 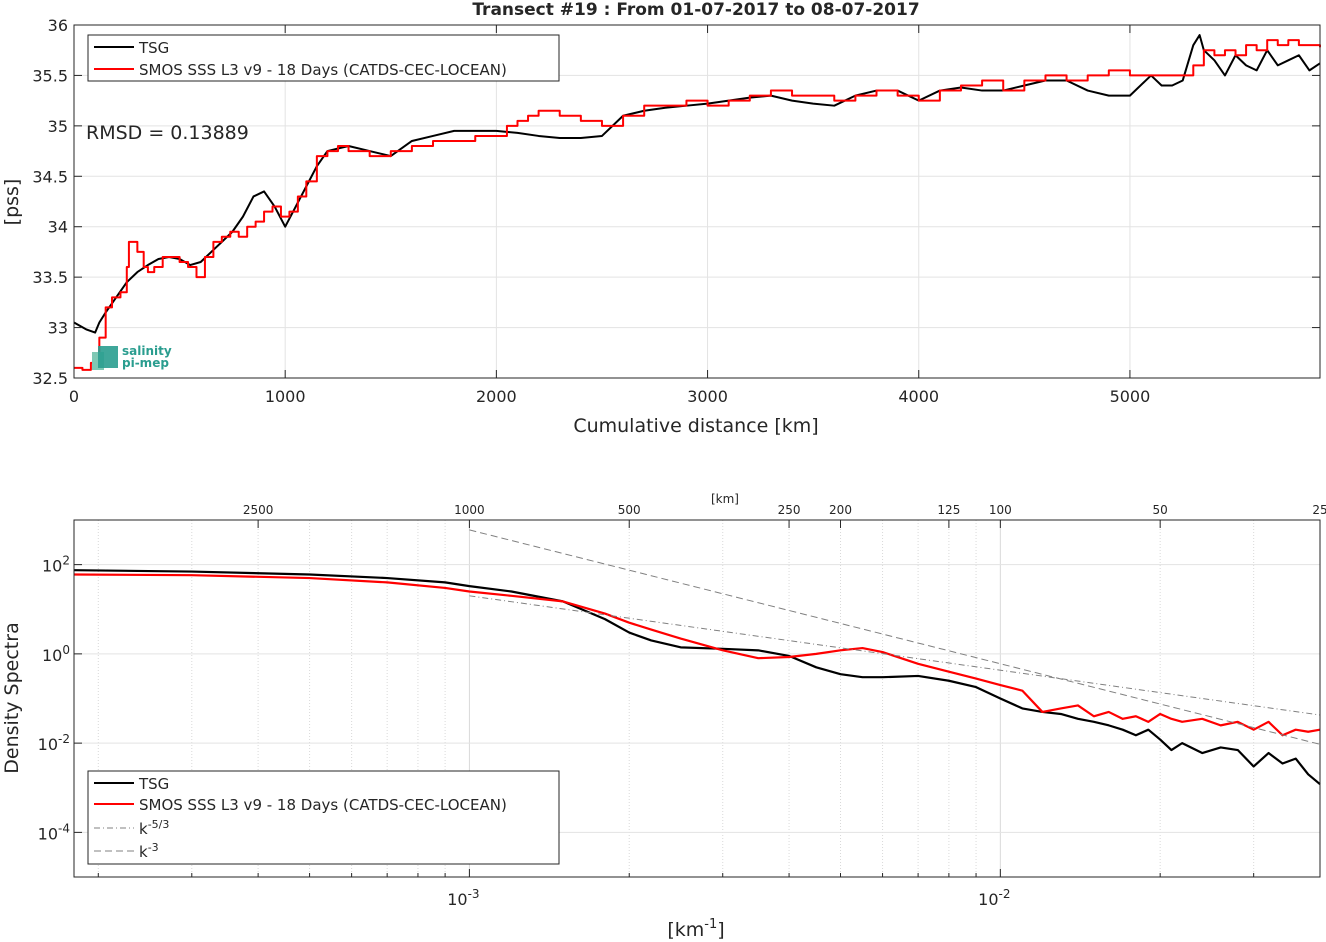 I want to click on top-xlabel: Cumulative distance [km], so click(x=695, y=426).